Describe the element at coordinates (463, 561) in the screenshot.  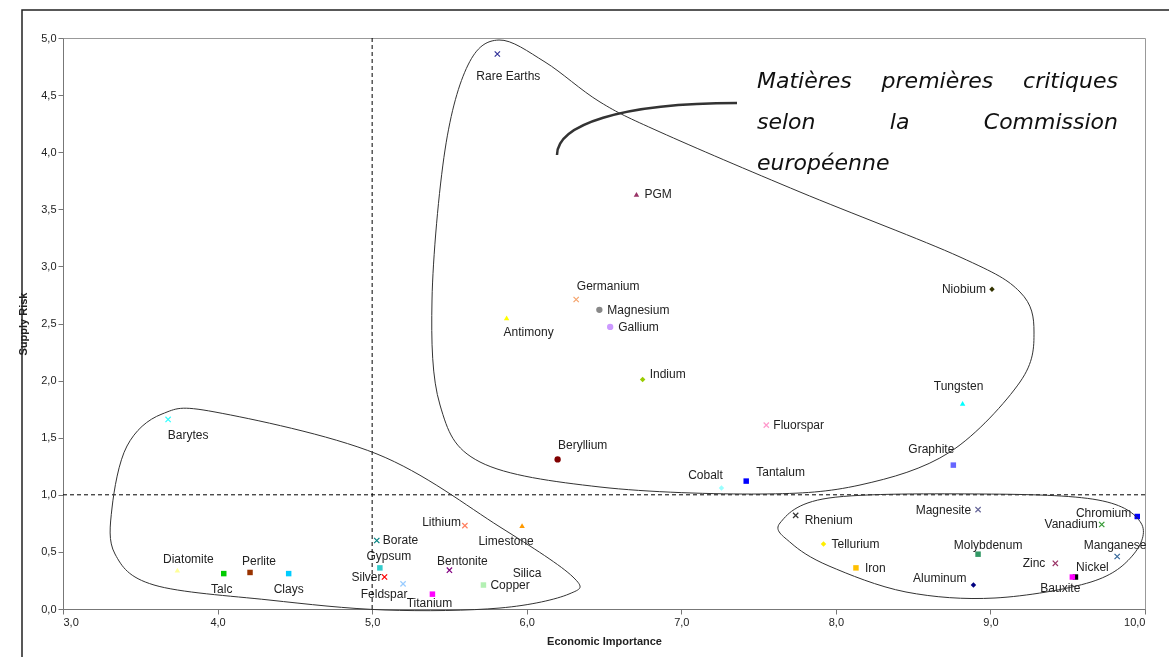
I see `series-label: Bentonite` at that location.